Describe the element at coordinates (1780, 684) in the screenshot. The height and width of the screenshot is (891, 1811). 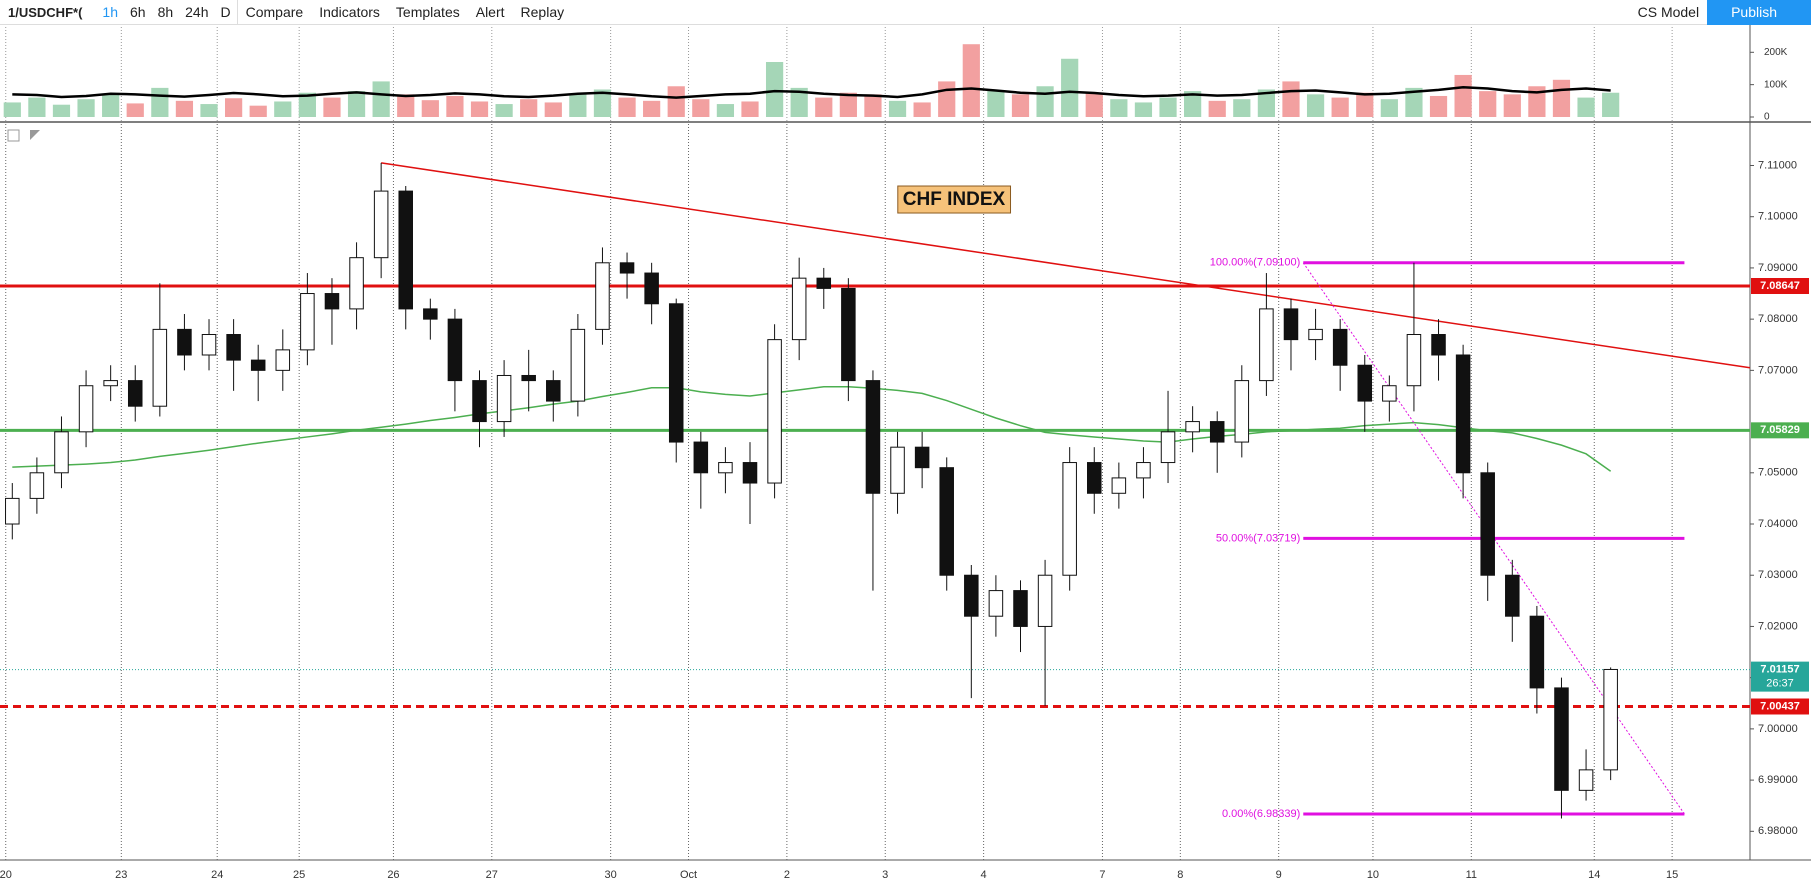
I see `countdown-label: 26:37` at that location.